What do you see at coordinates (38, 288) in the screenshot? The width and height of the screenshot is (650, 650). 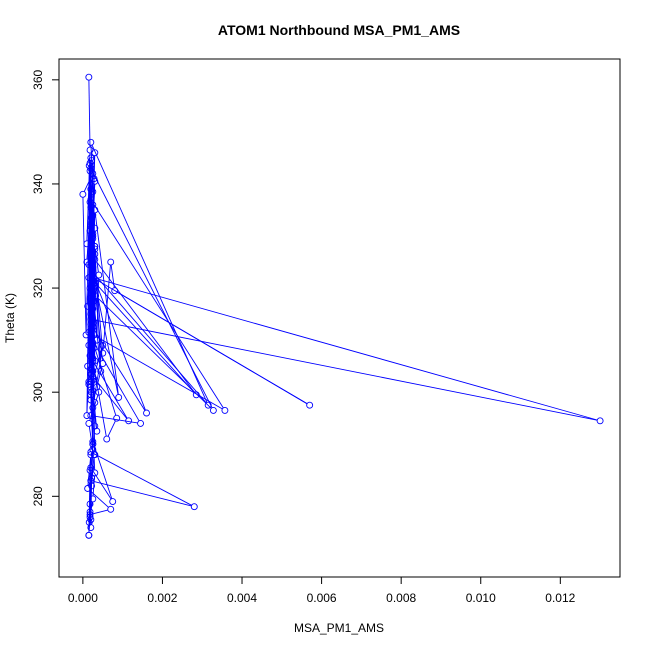 I see `y-tick-label: 320` at bounding box center [38, 288].